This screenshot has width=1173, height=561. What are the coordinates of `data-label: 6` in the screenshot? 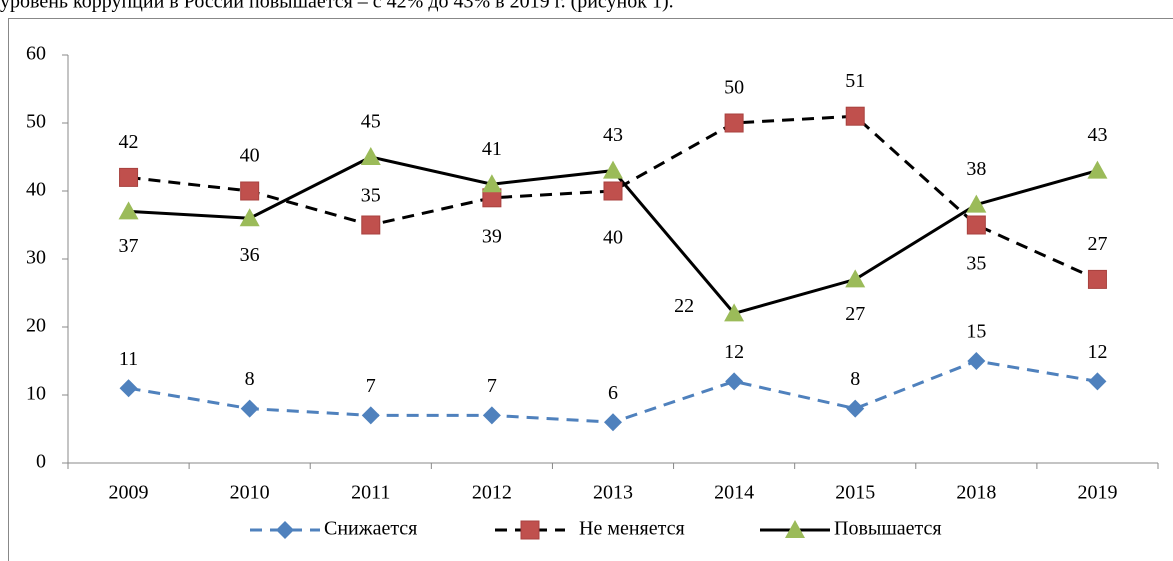 It's located at (613, 393).